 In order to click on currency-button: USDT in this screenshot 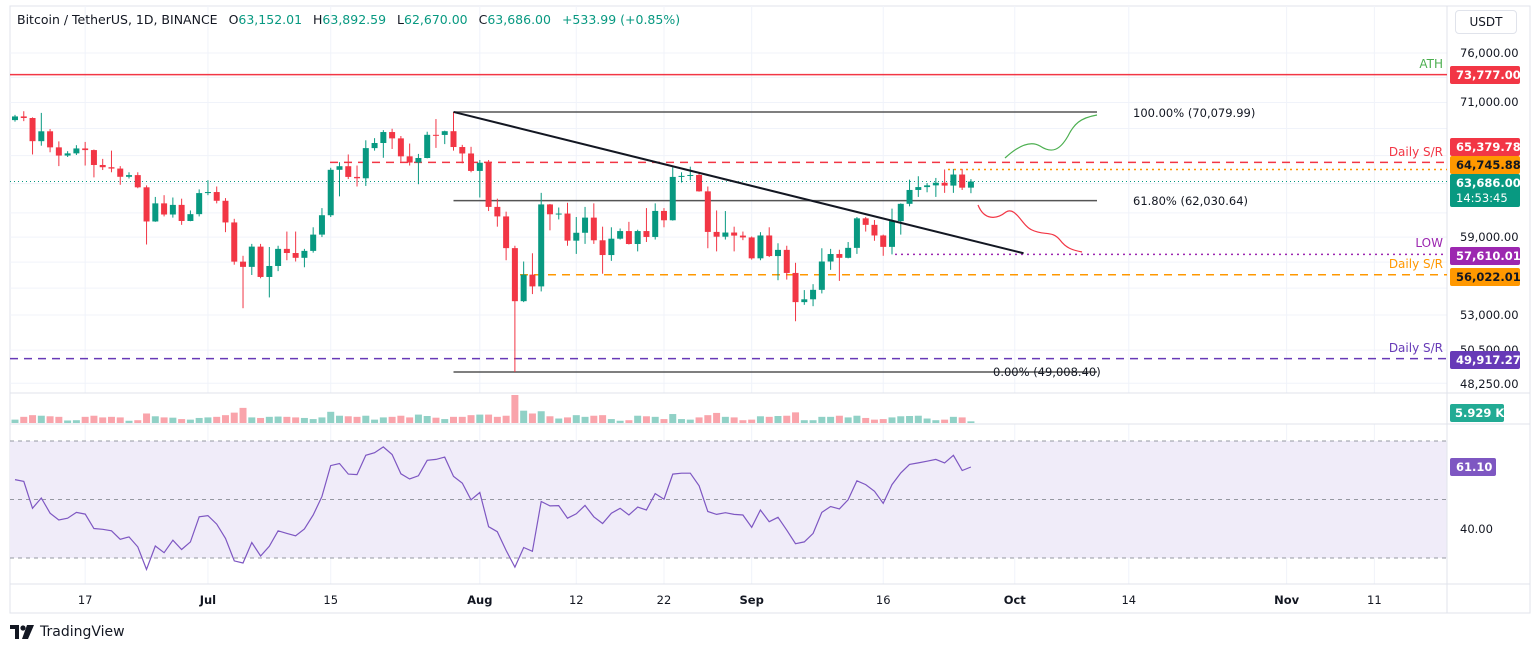, I will do `click(1486, 22)`.